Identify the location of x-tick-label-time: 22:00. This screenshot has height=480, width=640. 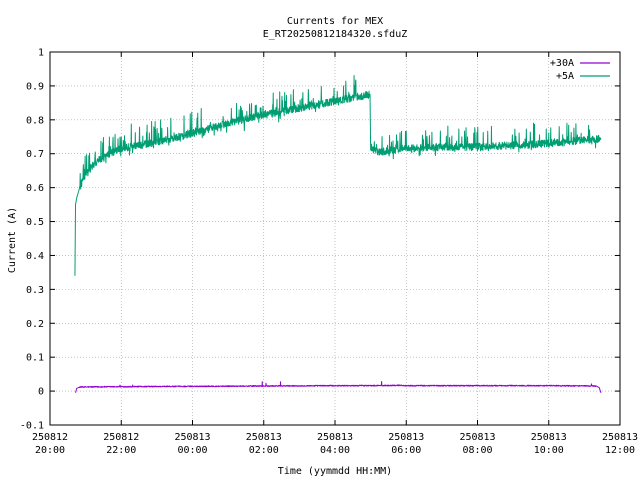
(121, 450).